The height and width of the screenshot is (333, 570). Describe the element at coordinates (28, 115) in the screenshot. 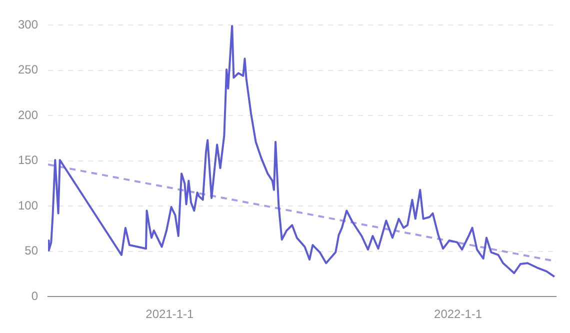

I see `y-tick-label: 200` at that location.